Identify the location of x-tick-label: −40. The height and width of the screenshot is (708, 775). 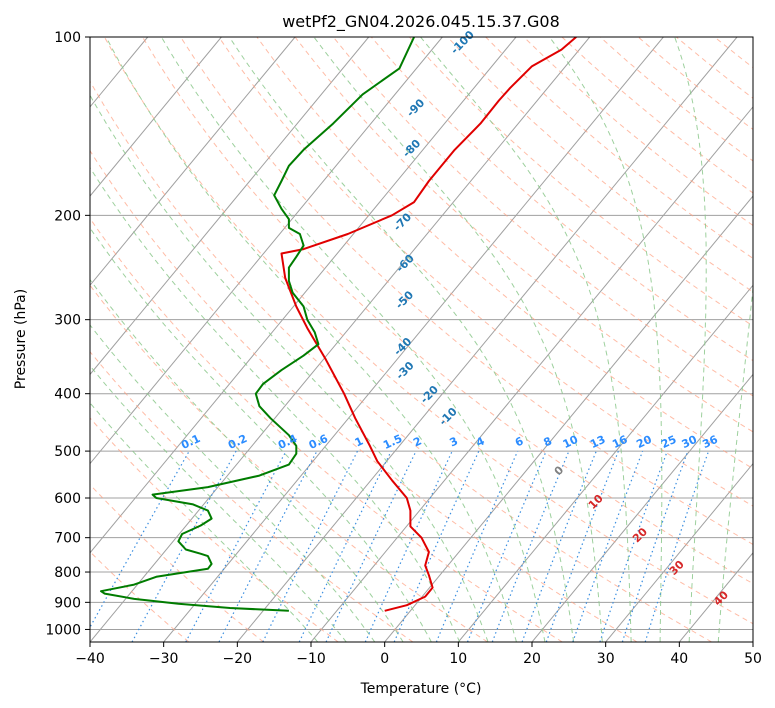
(90, 659).